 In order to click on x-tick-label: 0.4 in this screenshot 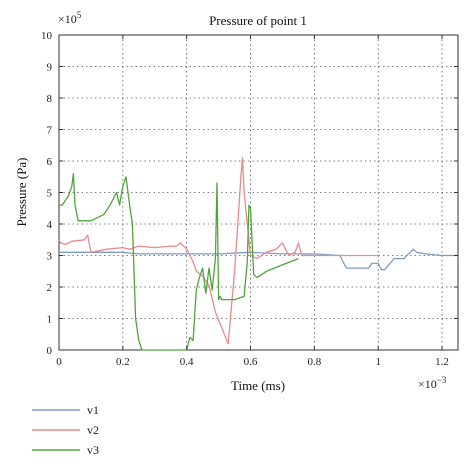, I will do `click(187, 362)`.